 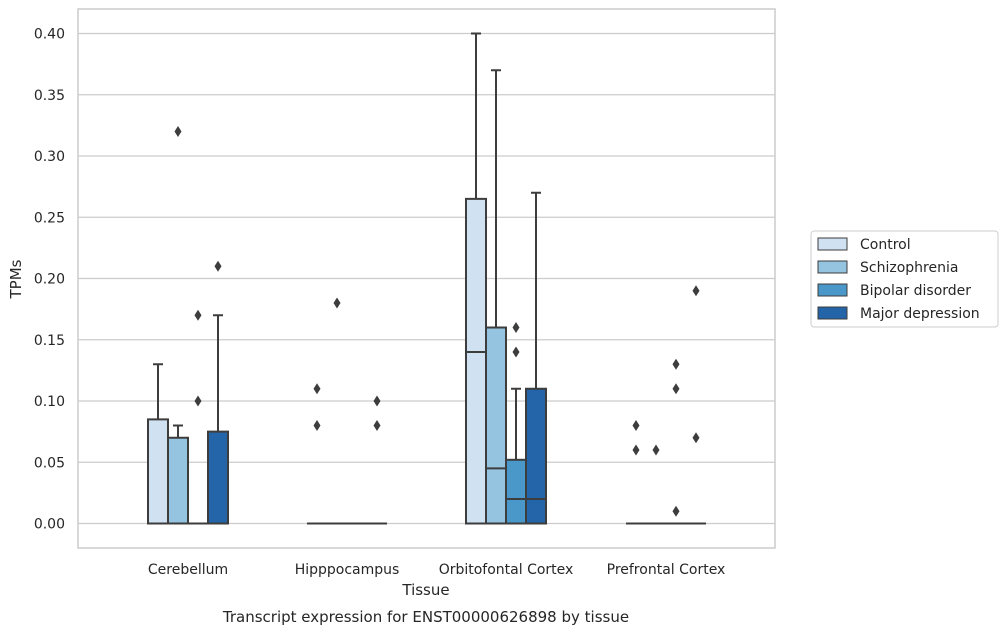 What do you see at coordinates (49, 463) in the screenshot?
I see `y-tick-label: 0.05` at bounding box center [49, 463].